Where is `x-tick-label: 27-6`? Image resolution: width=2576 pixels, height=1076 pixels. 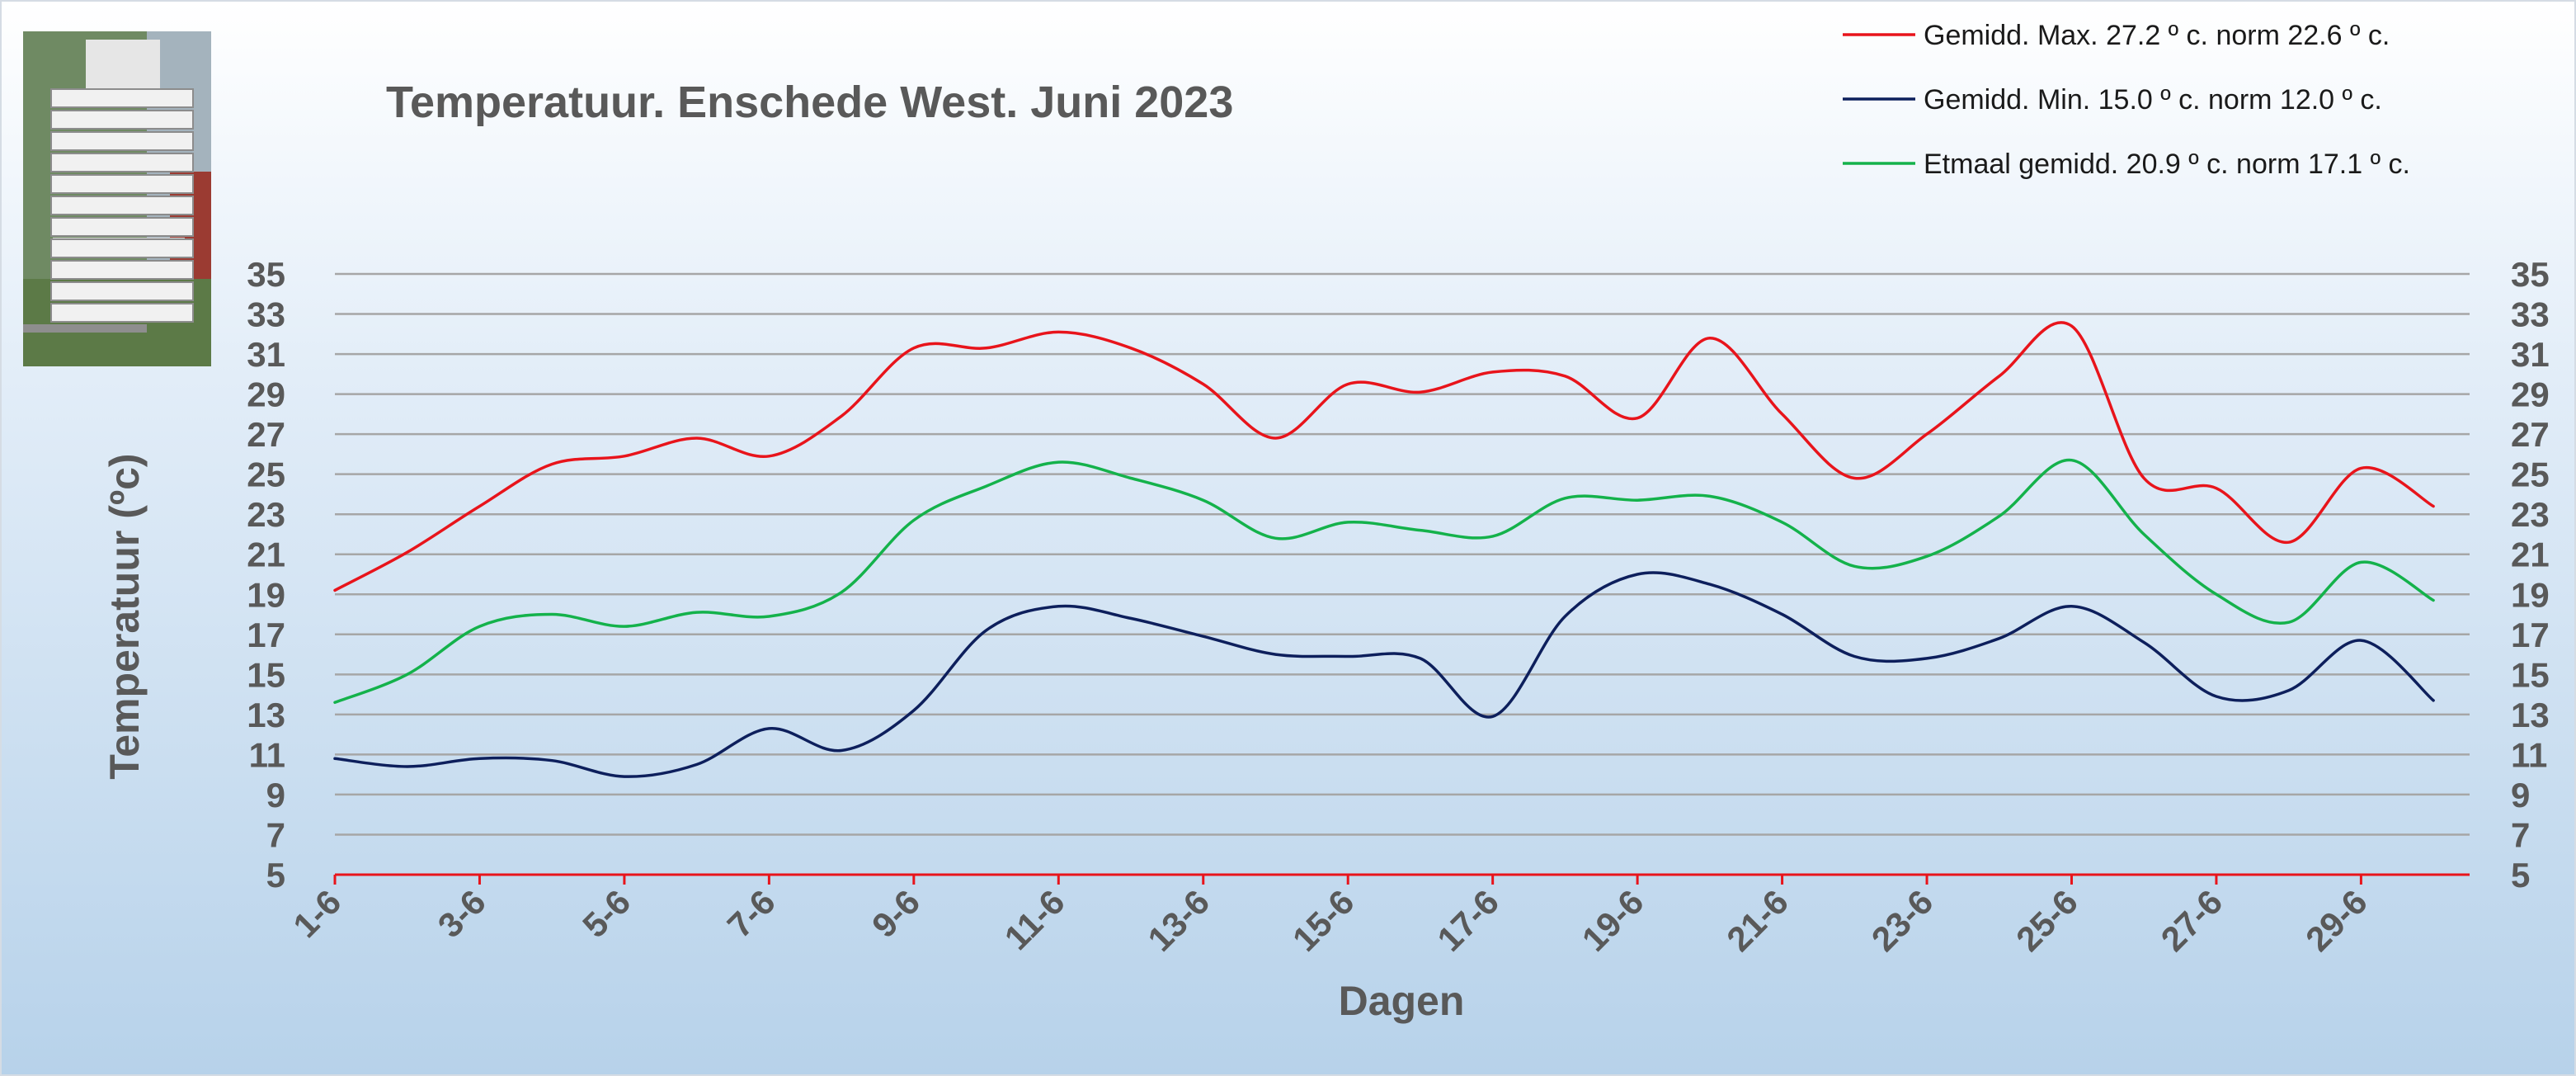 x-tick-label: 27-6 is located at coordinates (2192, 920).